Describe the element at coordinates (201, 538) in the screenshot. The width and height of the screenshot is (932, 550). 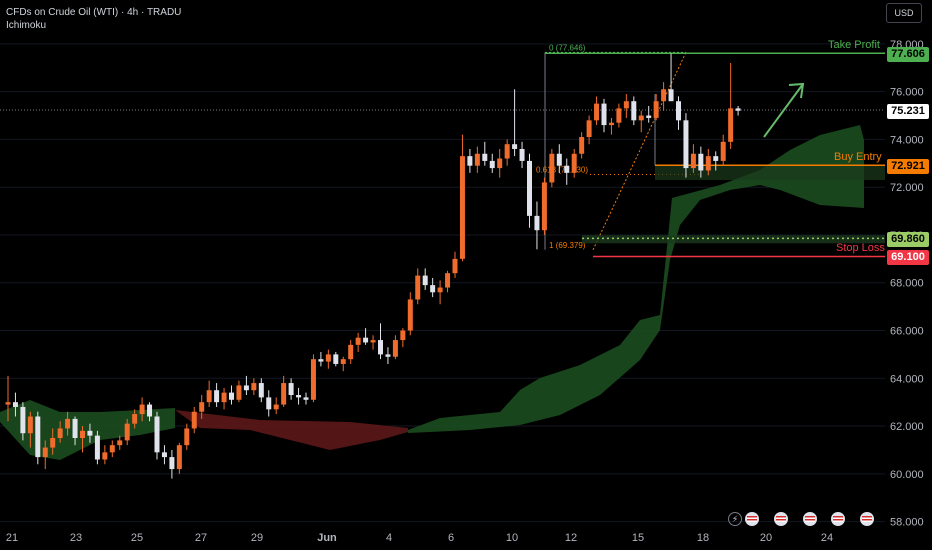
I see `x-tick-label: 27` at that location.